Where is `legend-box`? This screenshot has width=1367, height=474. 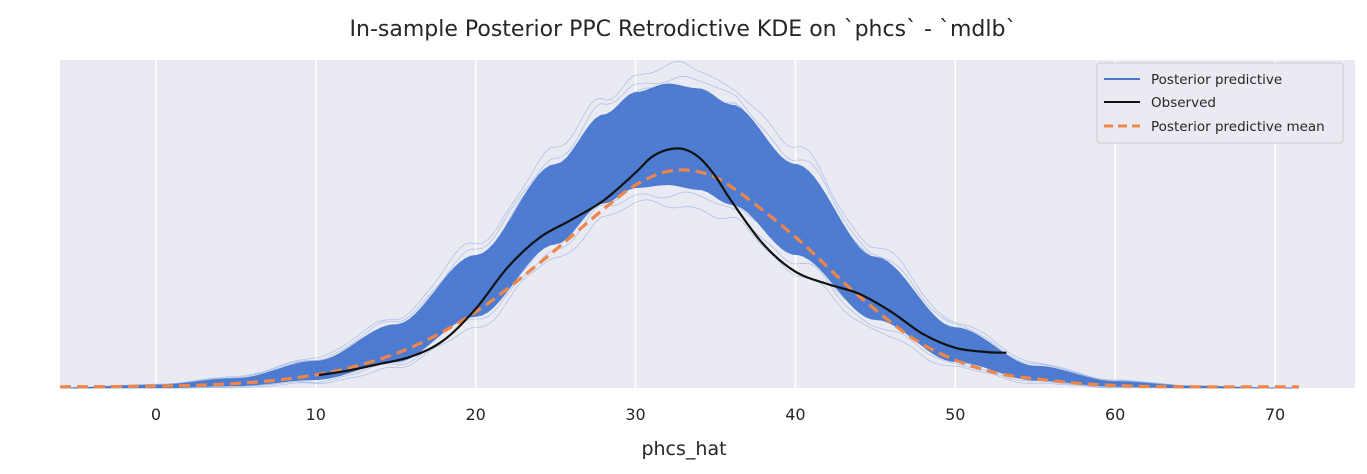
legend-box is located at coordinates (1220, 103).